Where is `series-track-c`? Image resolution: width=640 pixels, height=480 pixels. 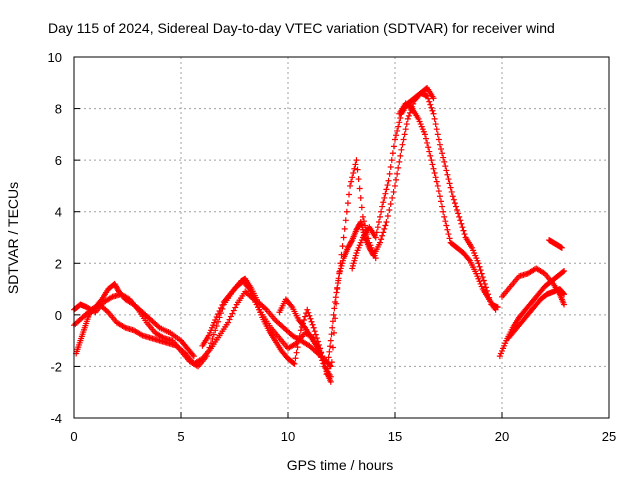
series-track-c is located at coordinates (135, 320).